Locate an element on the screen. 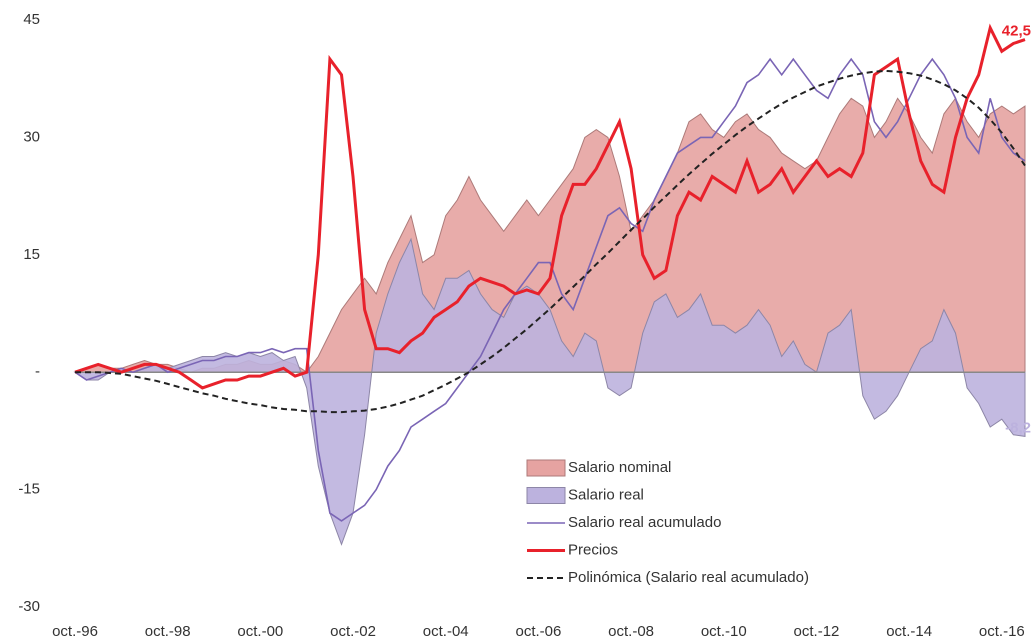  y-tick-label: 15 is located at coordinates (31, 254).